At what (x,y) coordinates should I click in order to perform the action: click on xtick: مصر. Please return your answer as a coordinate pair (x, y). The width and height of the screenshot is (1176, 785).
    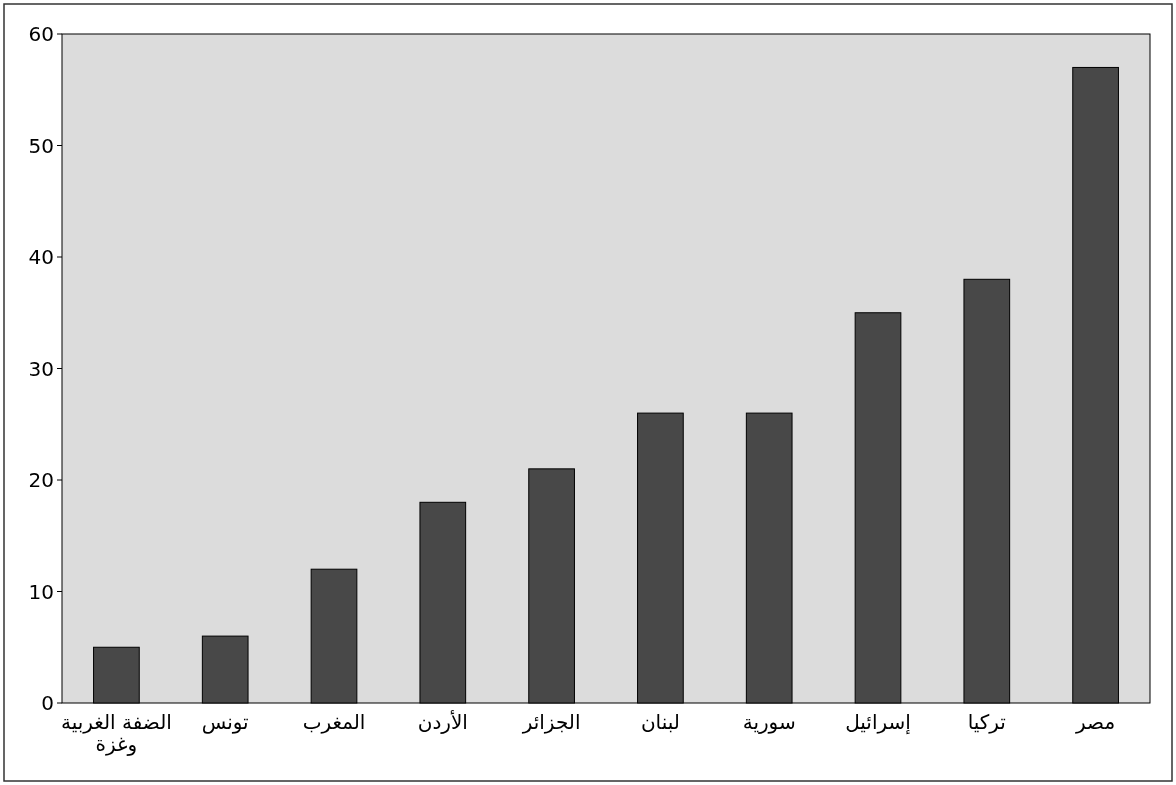
    Looking at the image, I should click on (1096, 722).